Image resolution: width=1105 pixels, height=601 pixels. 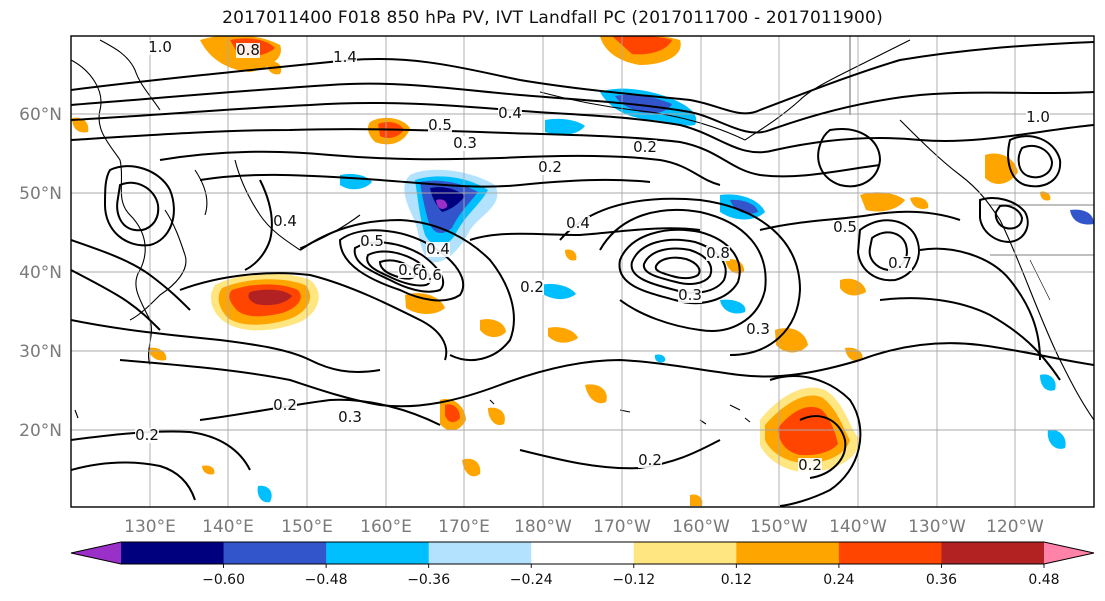 I want to click on lon-tick-label: 160°E, so click(x=386, y=527).